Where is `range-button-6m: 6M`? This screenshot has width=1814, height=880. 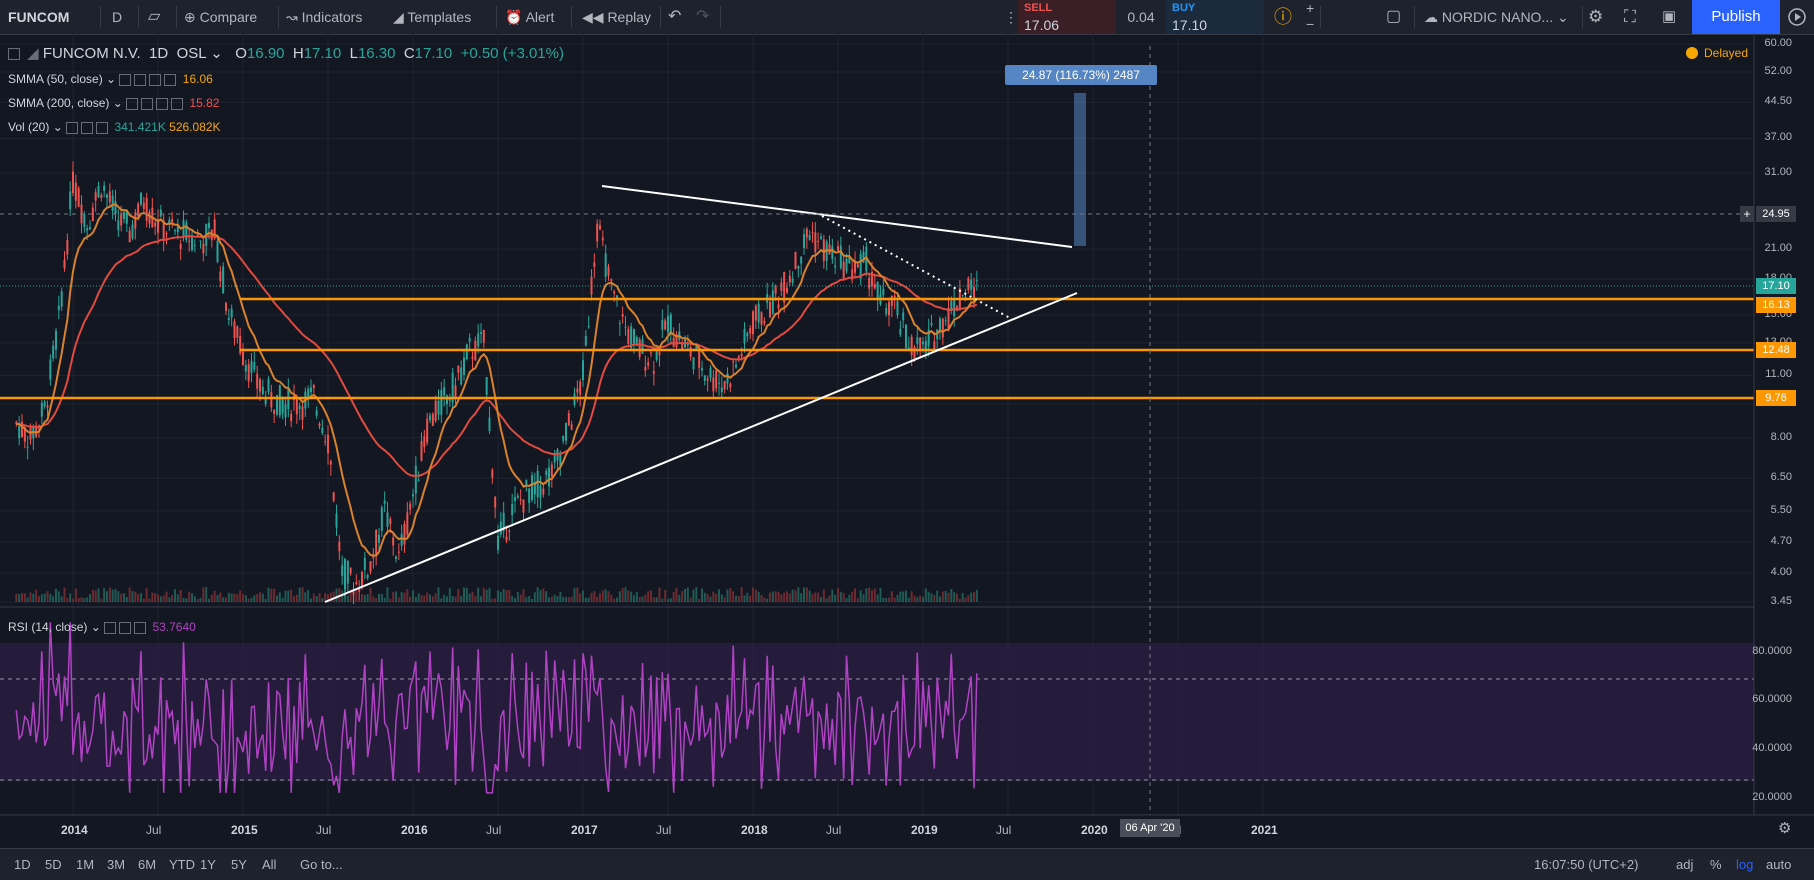 range-button-6m: 6M is located at coordinates (147, 864).